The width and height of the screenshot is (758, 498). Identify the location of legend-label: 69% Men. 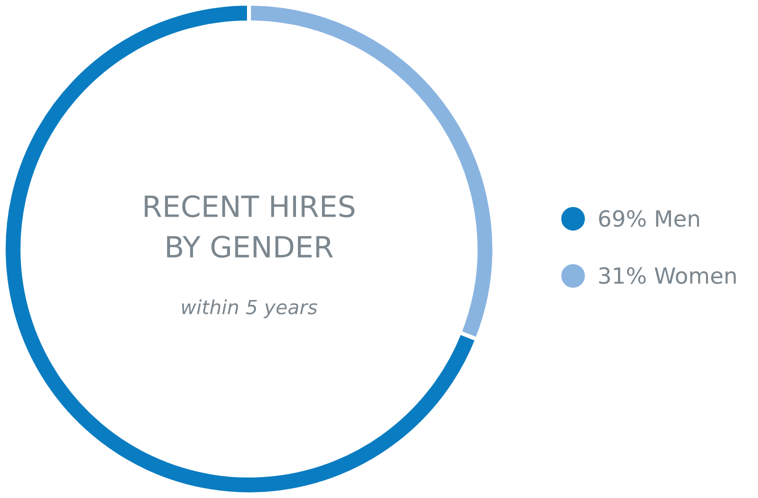
(649, 218).